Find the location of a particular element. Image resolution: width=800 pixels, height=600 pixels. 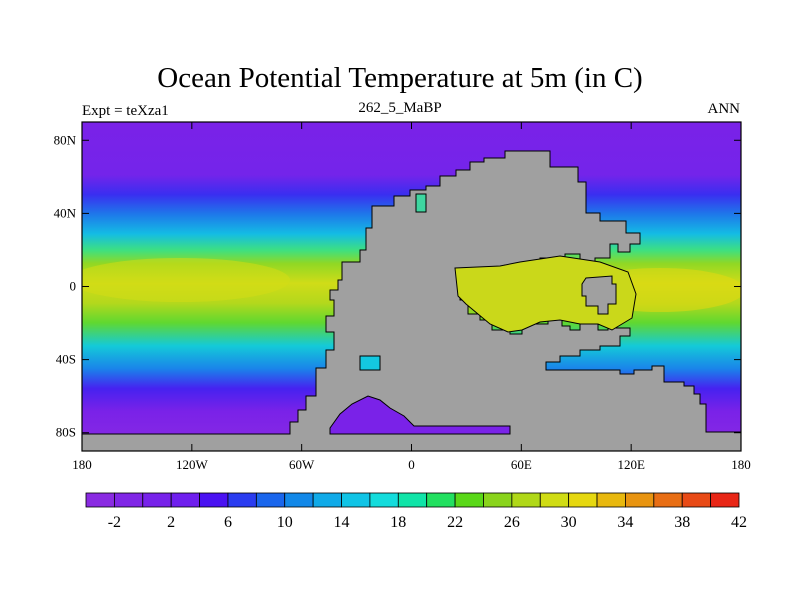

lat-tick-label: 80S is located at coordinates (66, 432).